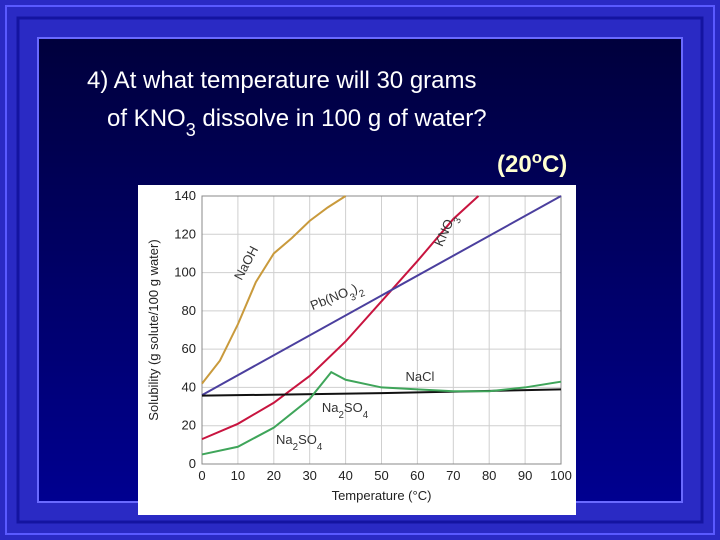 This screenshot has height=540, width=720. I want to click on y-tick-label: 120, so click(185, 233).